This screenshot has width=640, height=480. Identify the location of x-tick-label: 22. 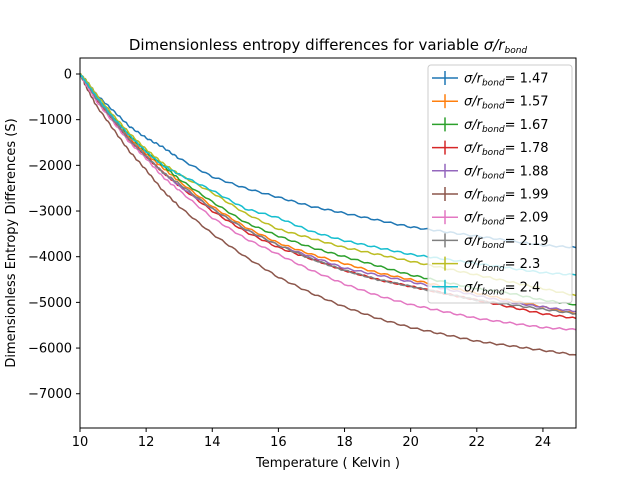
(477, 442).